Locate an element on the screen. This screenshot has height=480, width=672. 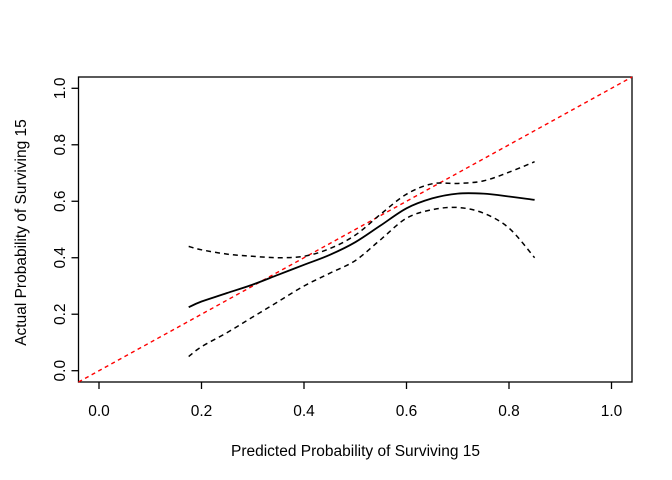
y-axis: 0.0 0.2 0.4 0.6 0.8 1.0 is located at coordinates (65, 229).